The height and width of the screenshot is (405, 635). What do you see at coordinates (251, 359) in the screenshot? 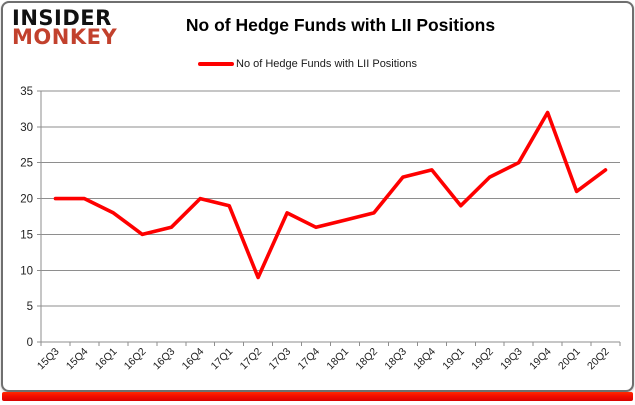
I see `x-axis-label: 17Q2` at bounding box center [251, 359].